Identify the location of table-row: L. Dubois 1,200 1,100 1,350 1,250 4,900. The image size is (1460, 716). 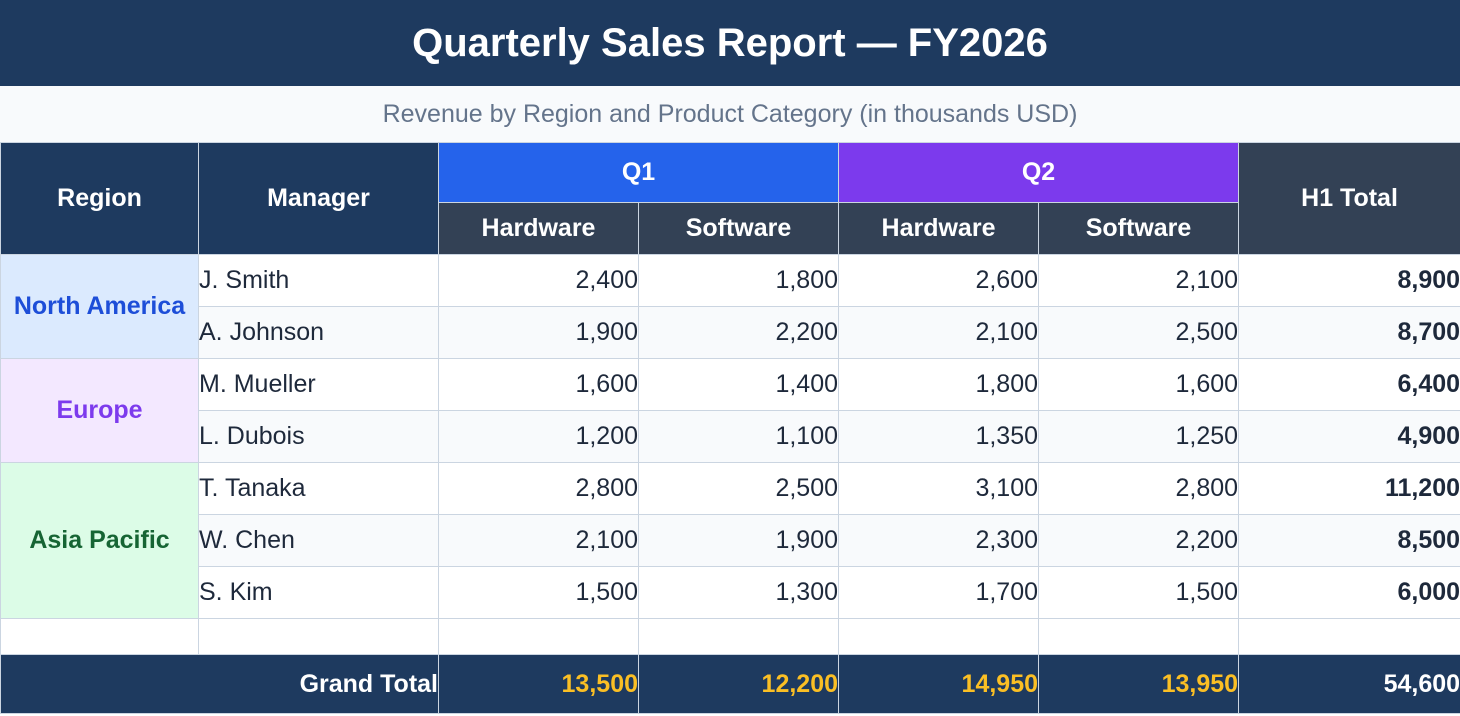
(730, 436).